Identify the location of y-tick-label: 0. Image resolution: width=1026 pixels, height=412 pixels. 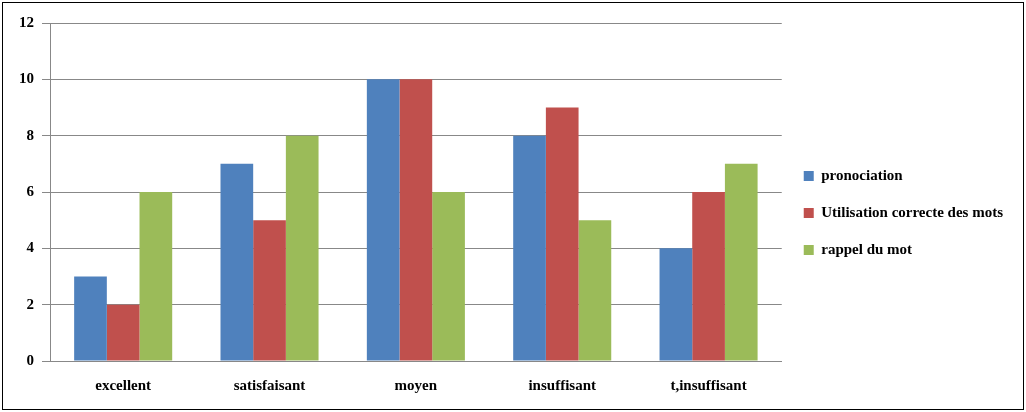
(30, 359).